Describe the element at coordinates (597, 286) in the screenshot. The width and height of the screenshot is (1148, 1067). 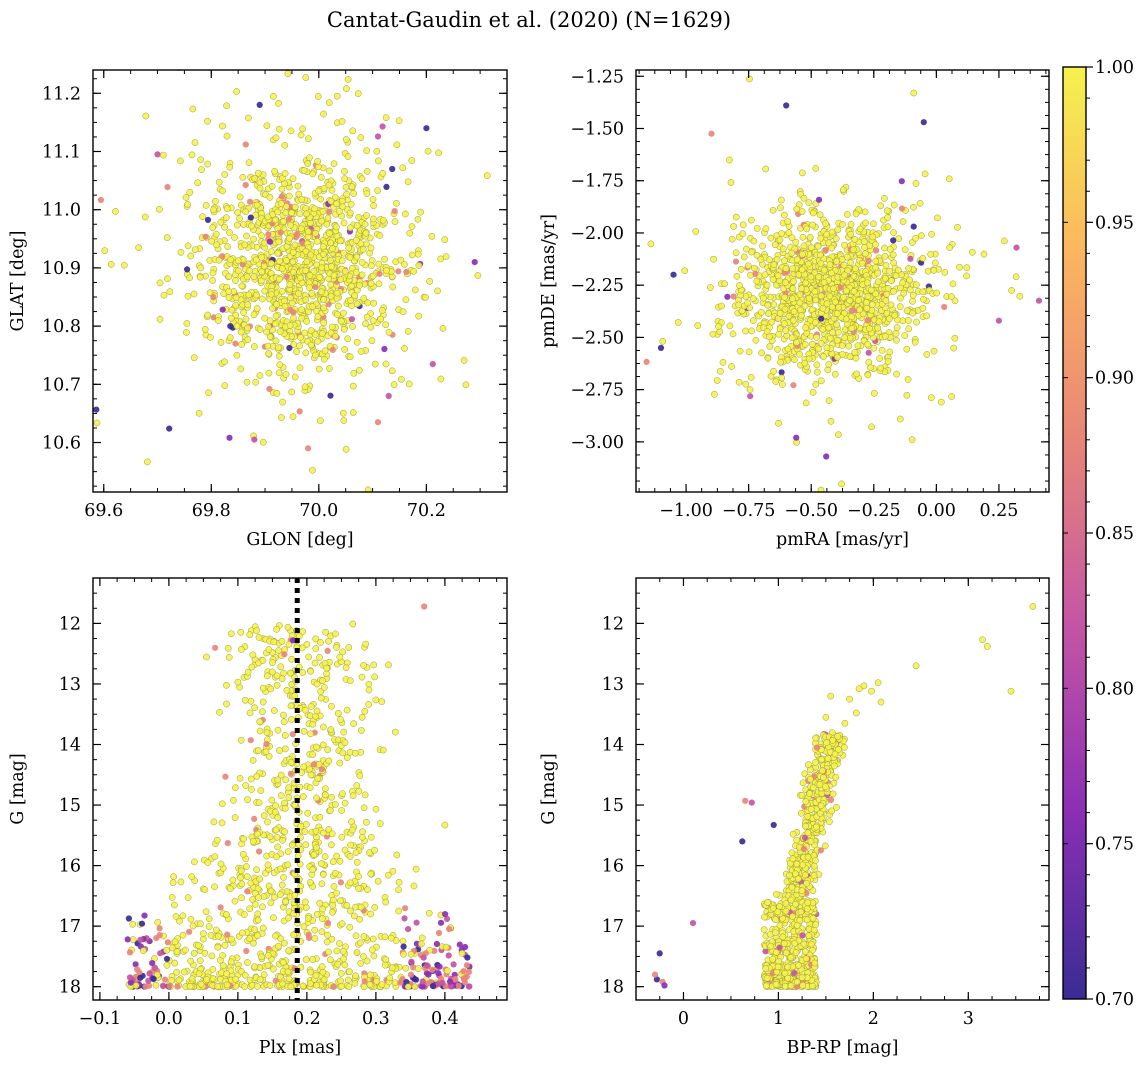
I see `y-tick-label: −2.25` at that location.